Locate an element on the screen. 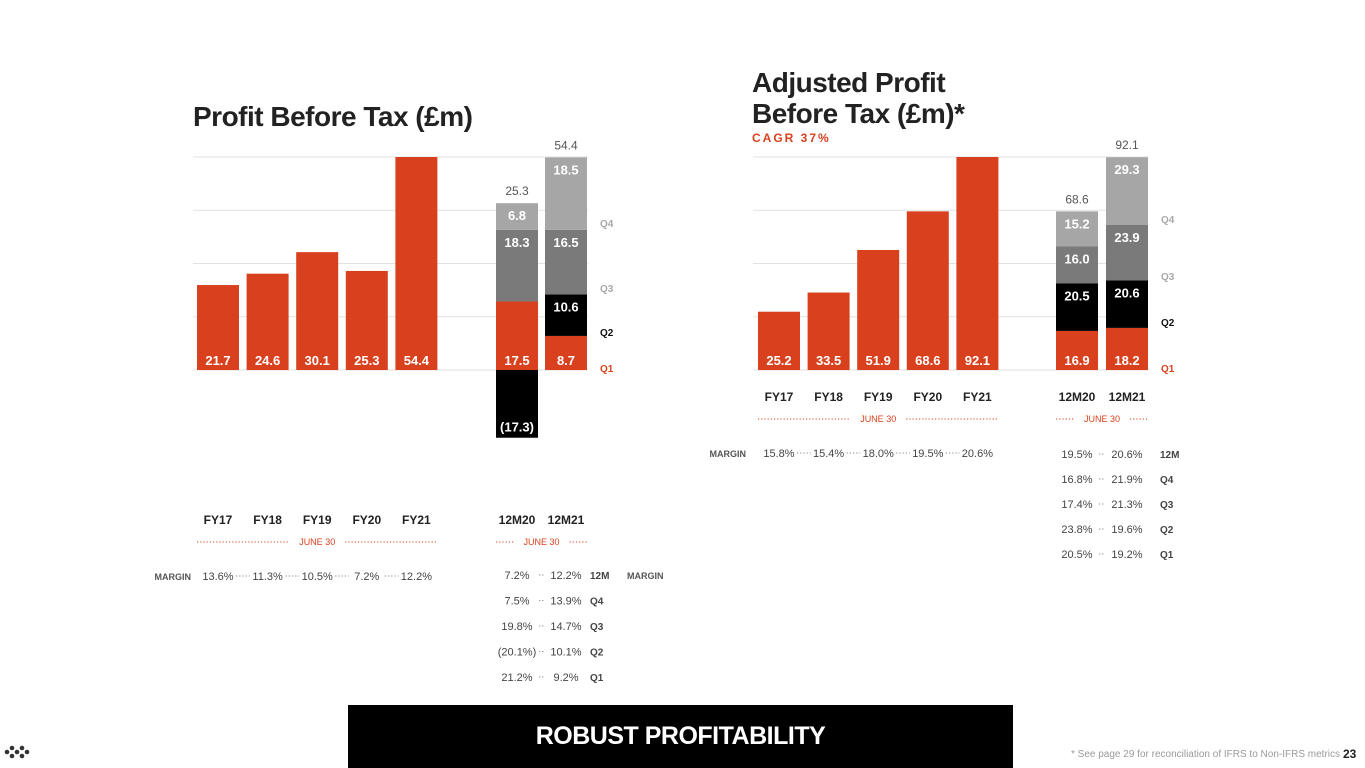  pbt-chart-title: Profit Before Tax (£m) is located at coordinates (333, 116).